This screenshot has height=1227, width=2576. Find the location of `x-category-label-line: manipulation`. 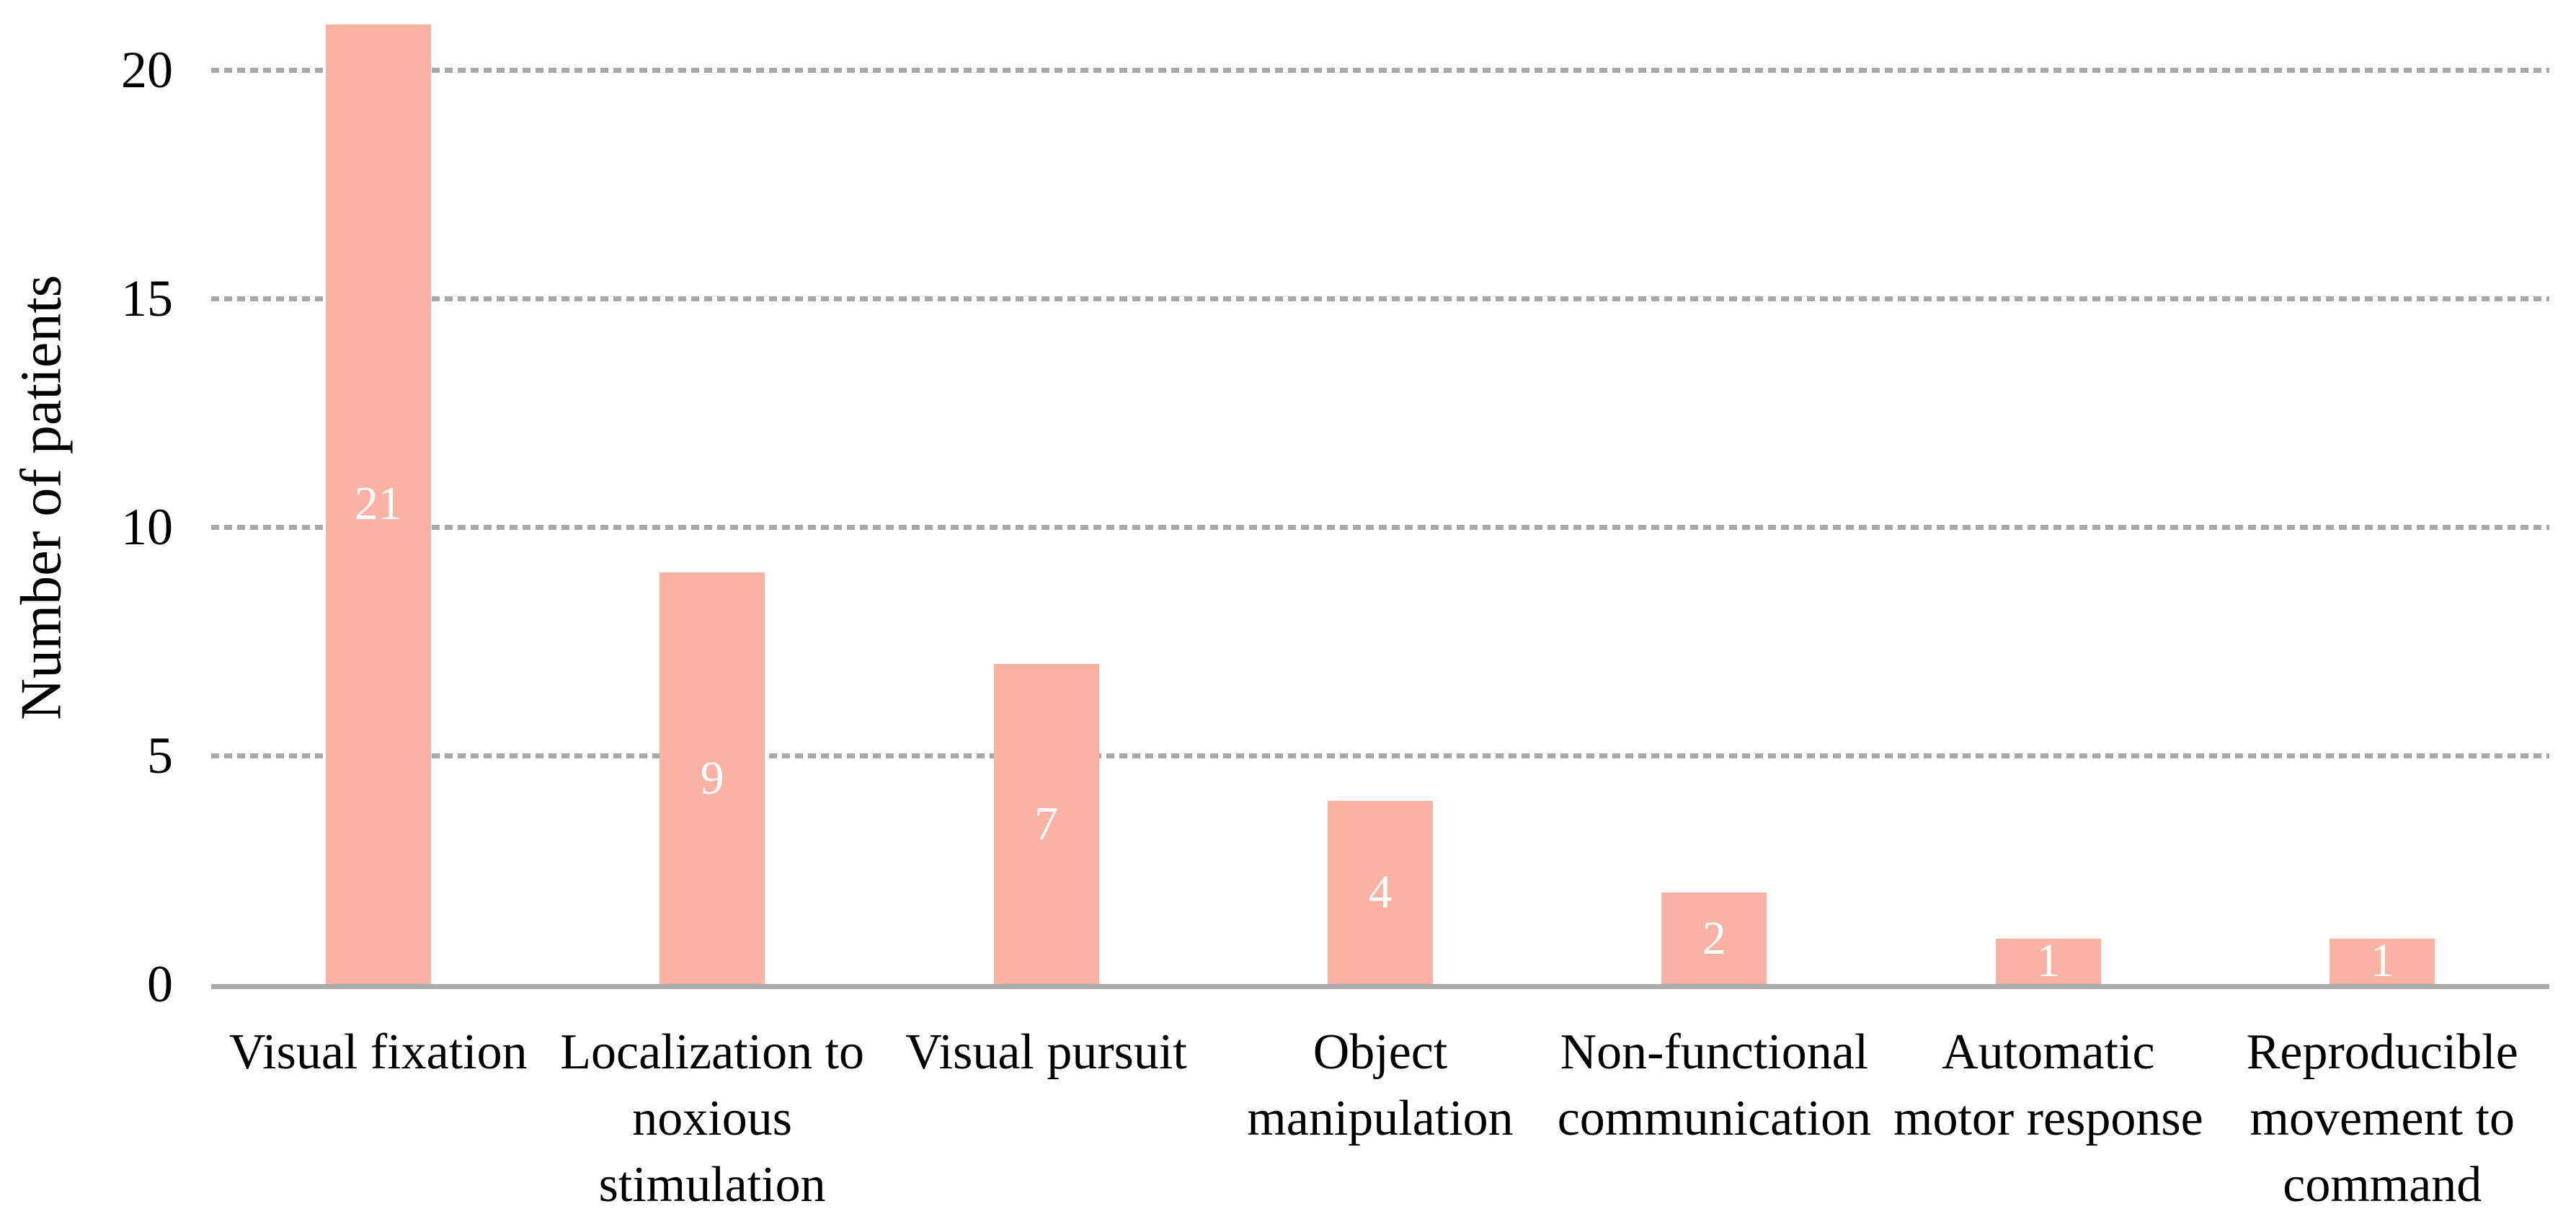

x-category-label-line: manipulation is located at coordinates (1380, 1118).